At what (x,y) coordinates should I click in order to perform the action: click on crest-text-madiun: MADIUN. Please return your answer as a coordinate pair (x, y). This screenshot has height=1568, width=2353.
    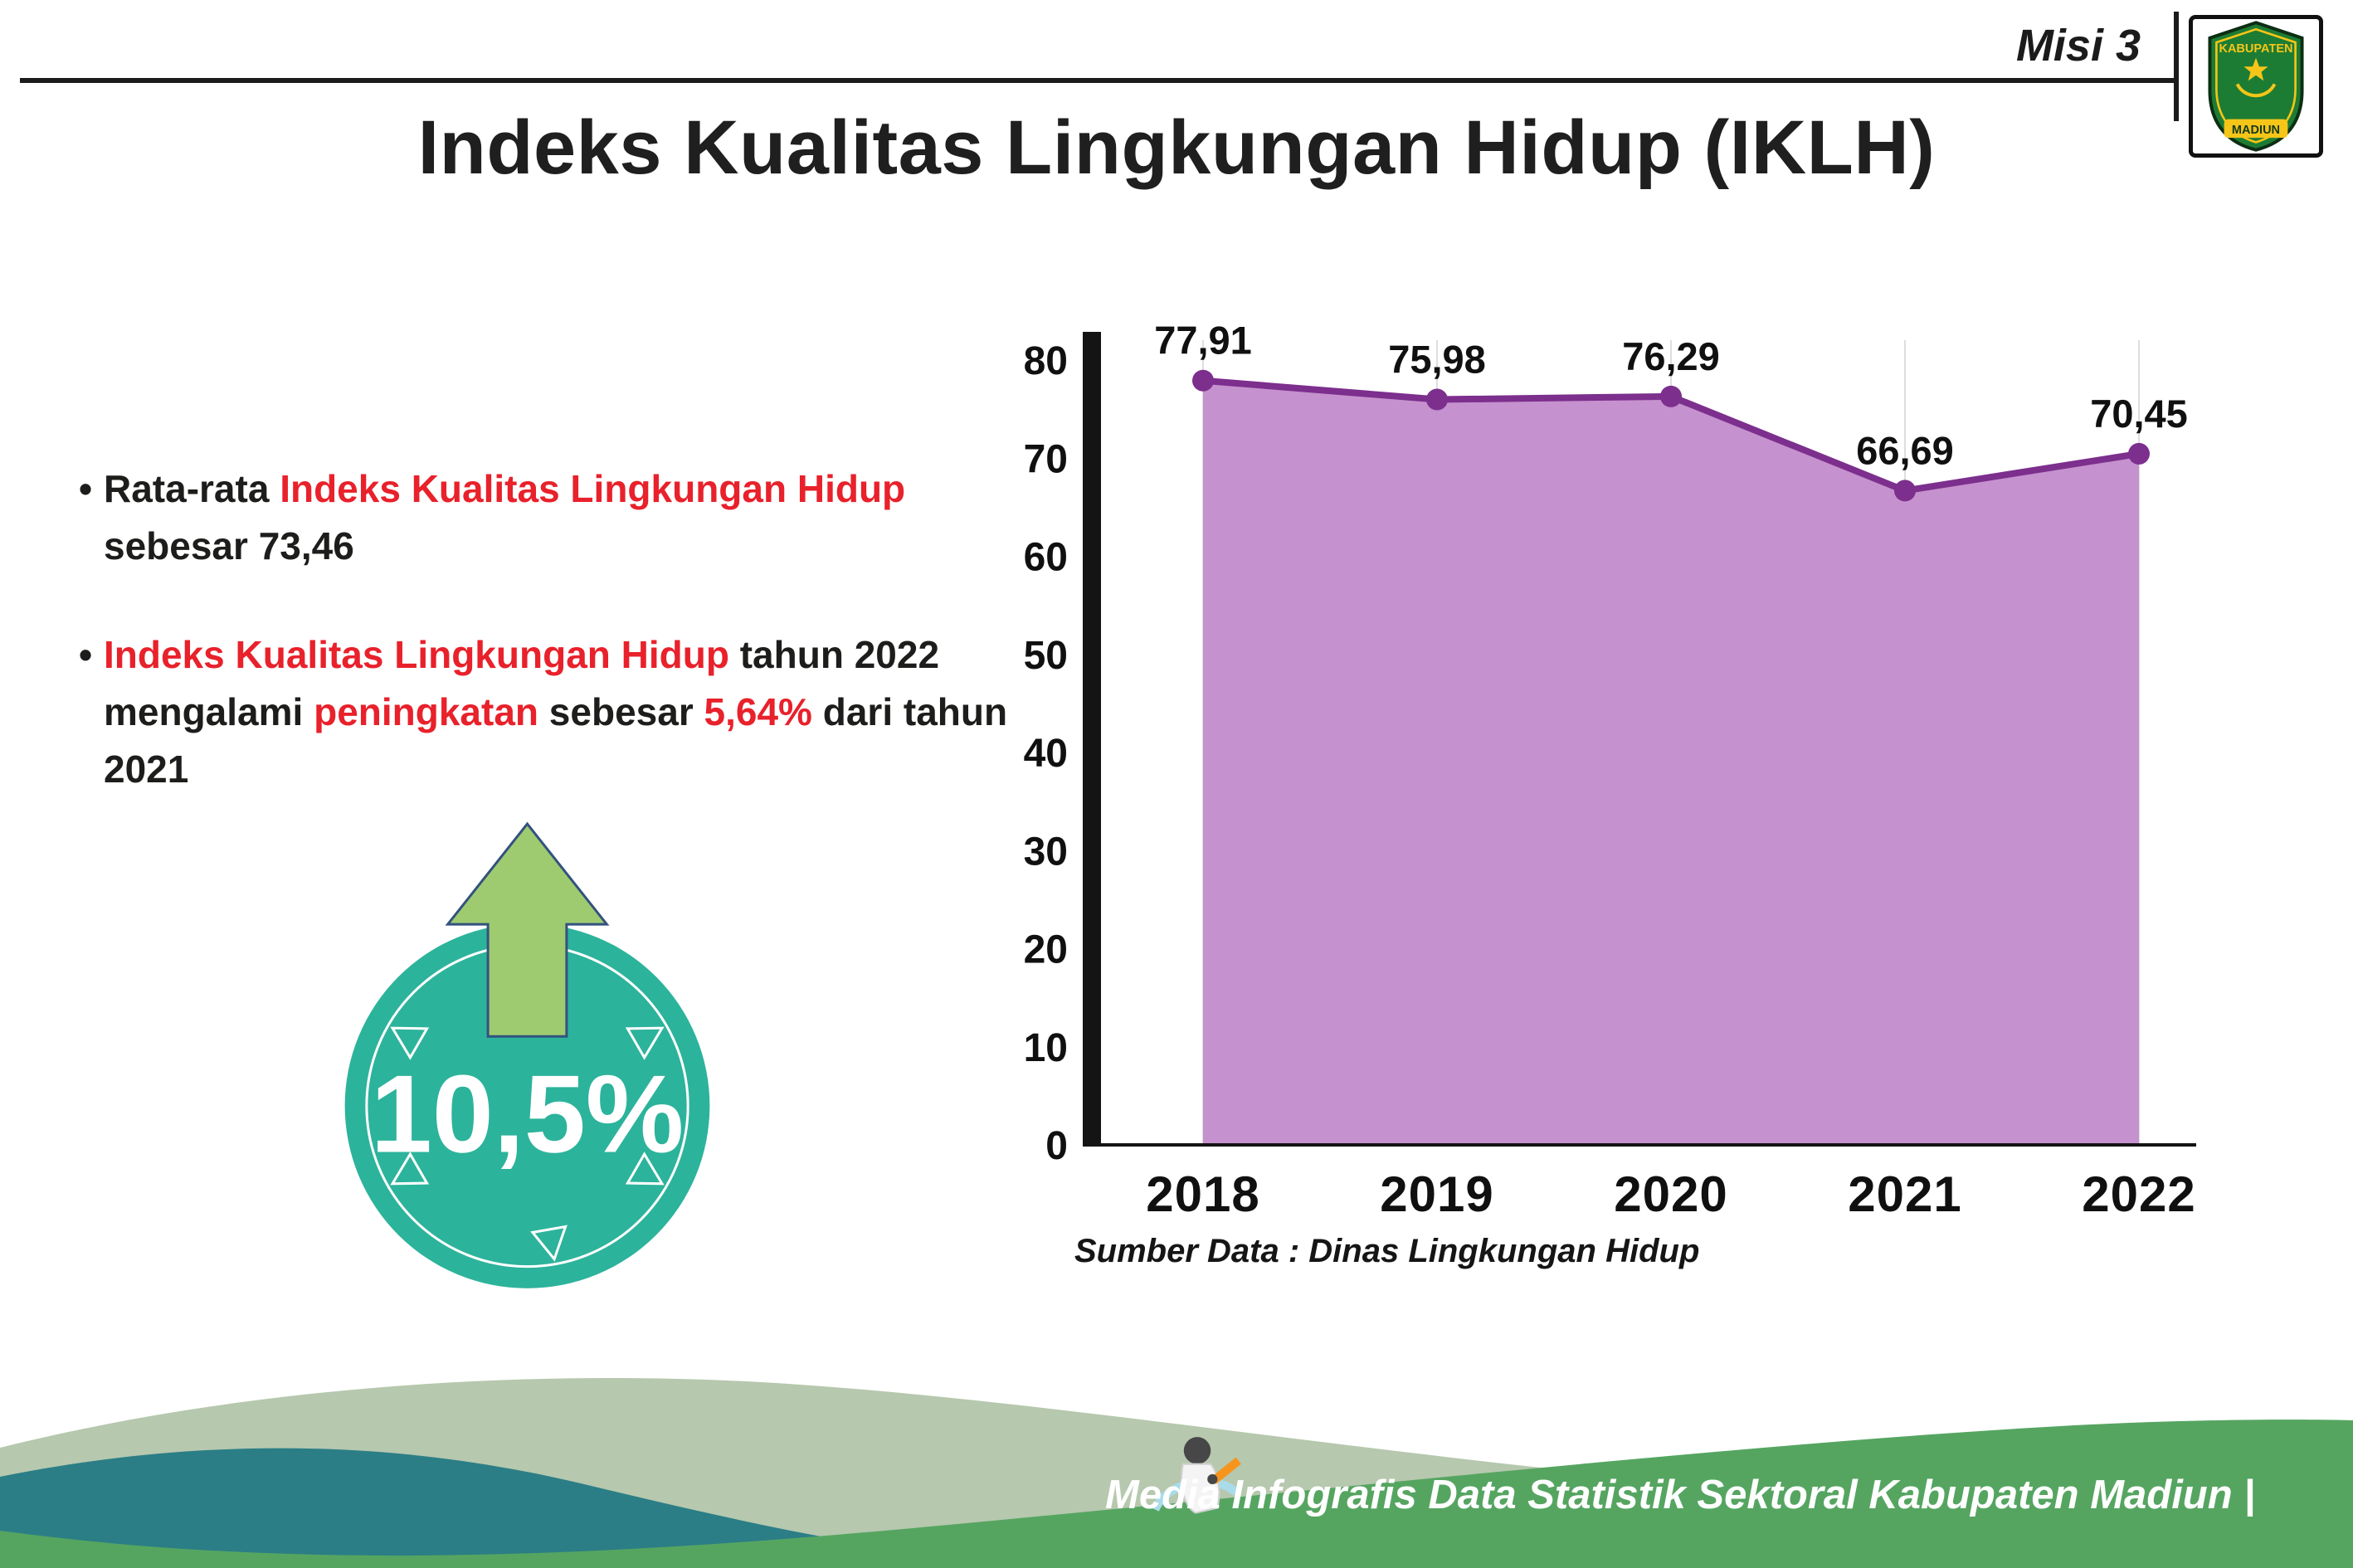
    Looking at the image, I should click on (2256, 130).